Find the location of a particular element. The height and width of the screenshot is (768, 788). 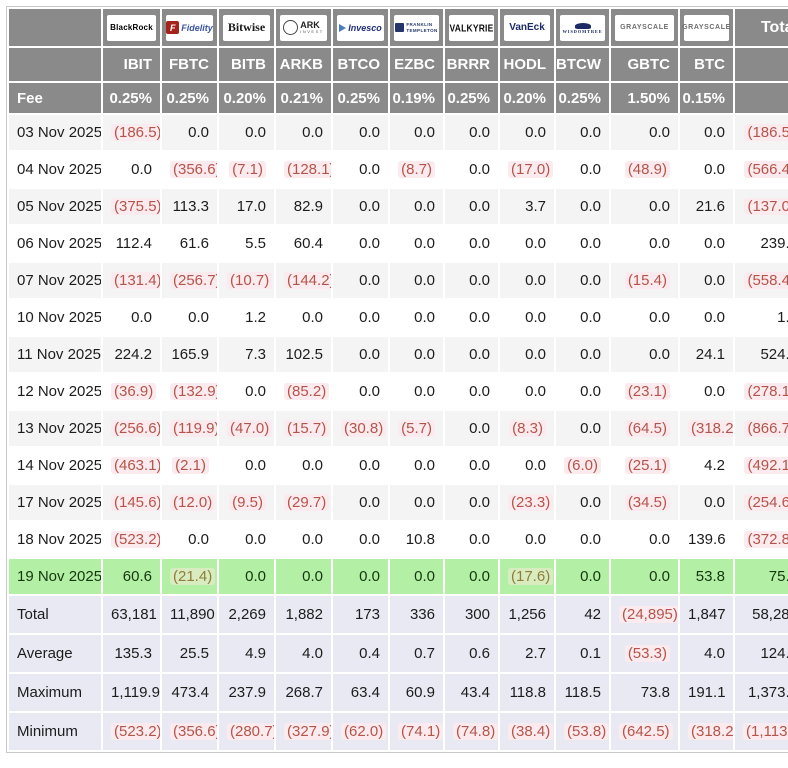

negative-flow-value: (8.3) is located at coordinates (527, 428).